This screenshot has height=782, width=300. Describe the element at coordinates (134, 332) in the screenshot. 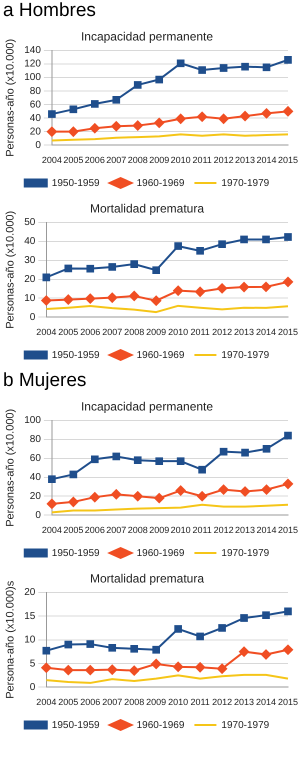

I see `x-tick-label: 2008` at that location.